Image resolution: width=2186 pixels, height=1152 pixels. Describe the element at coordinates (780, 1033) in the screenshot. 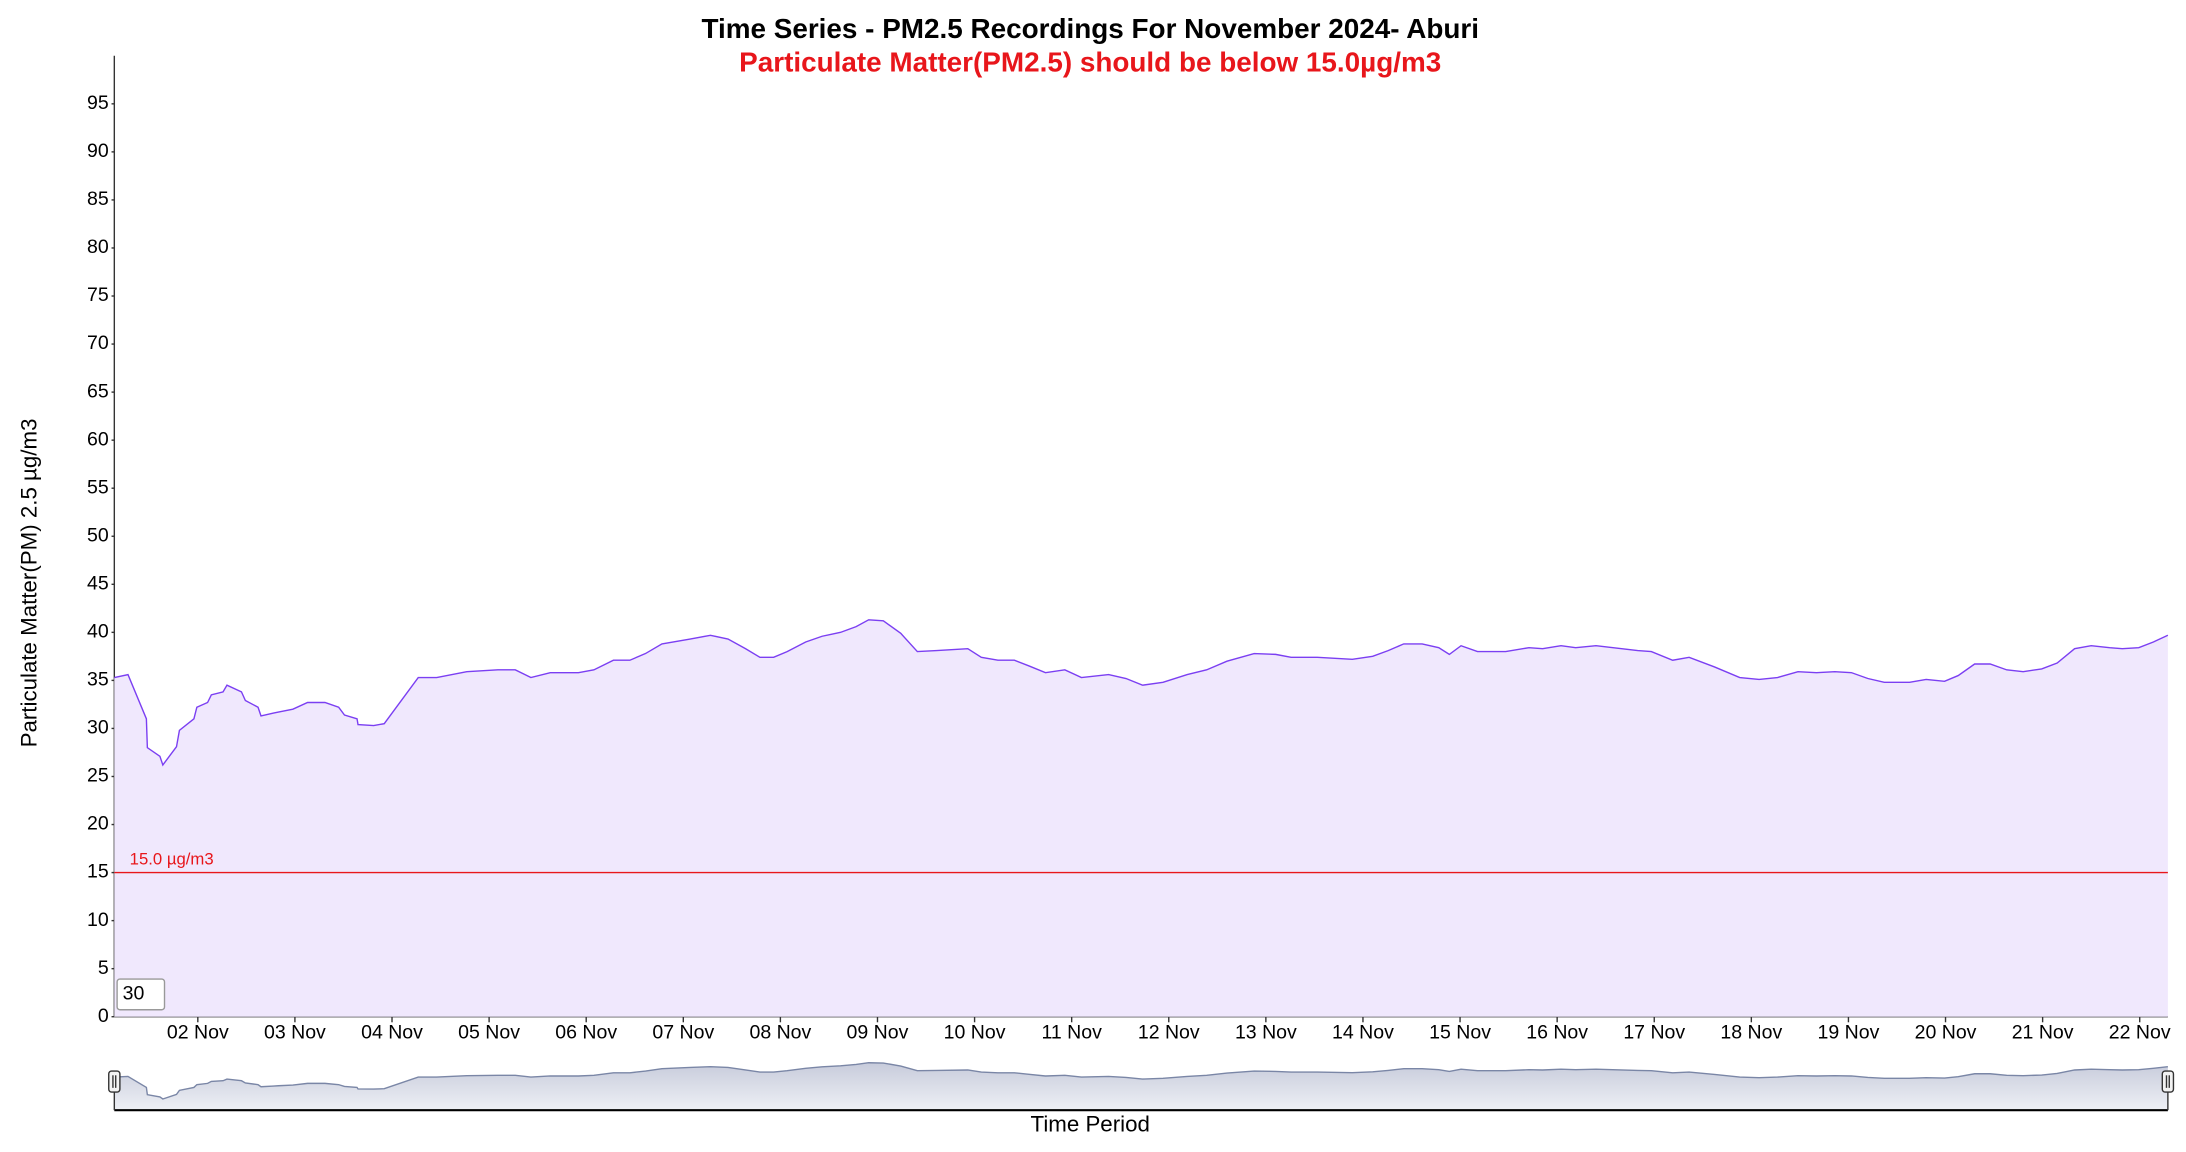

I see `x-tick-label: 08 Nov` at that location.